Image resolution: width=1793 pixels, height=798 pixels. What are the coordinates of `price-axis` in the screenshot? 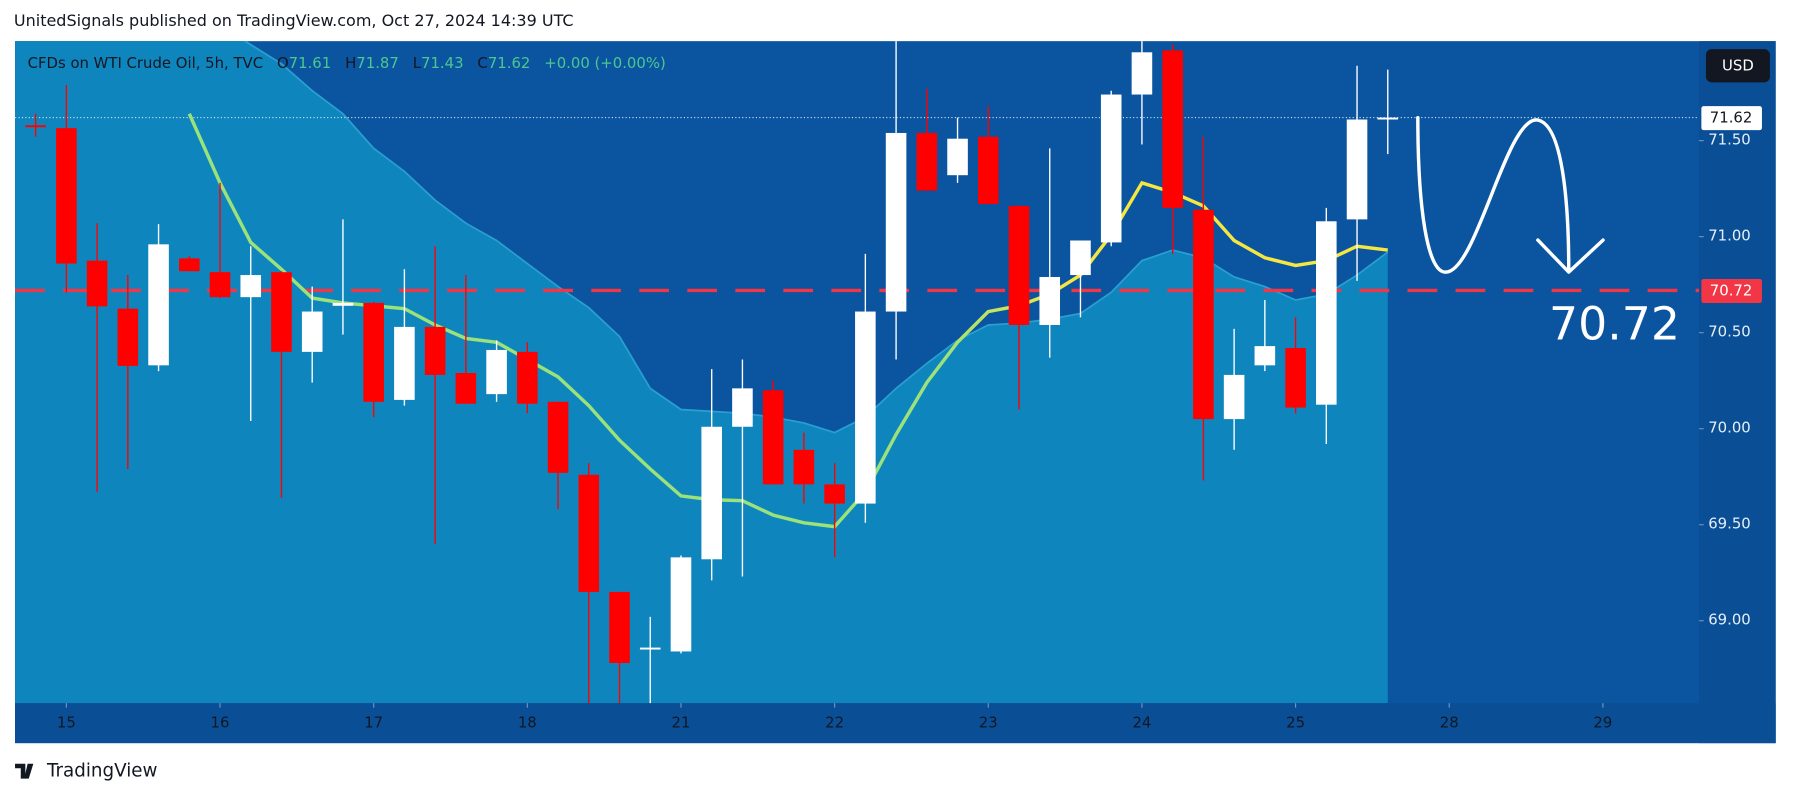 It's located at (1737, 392).